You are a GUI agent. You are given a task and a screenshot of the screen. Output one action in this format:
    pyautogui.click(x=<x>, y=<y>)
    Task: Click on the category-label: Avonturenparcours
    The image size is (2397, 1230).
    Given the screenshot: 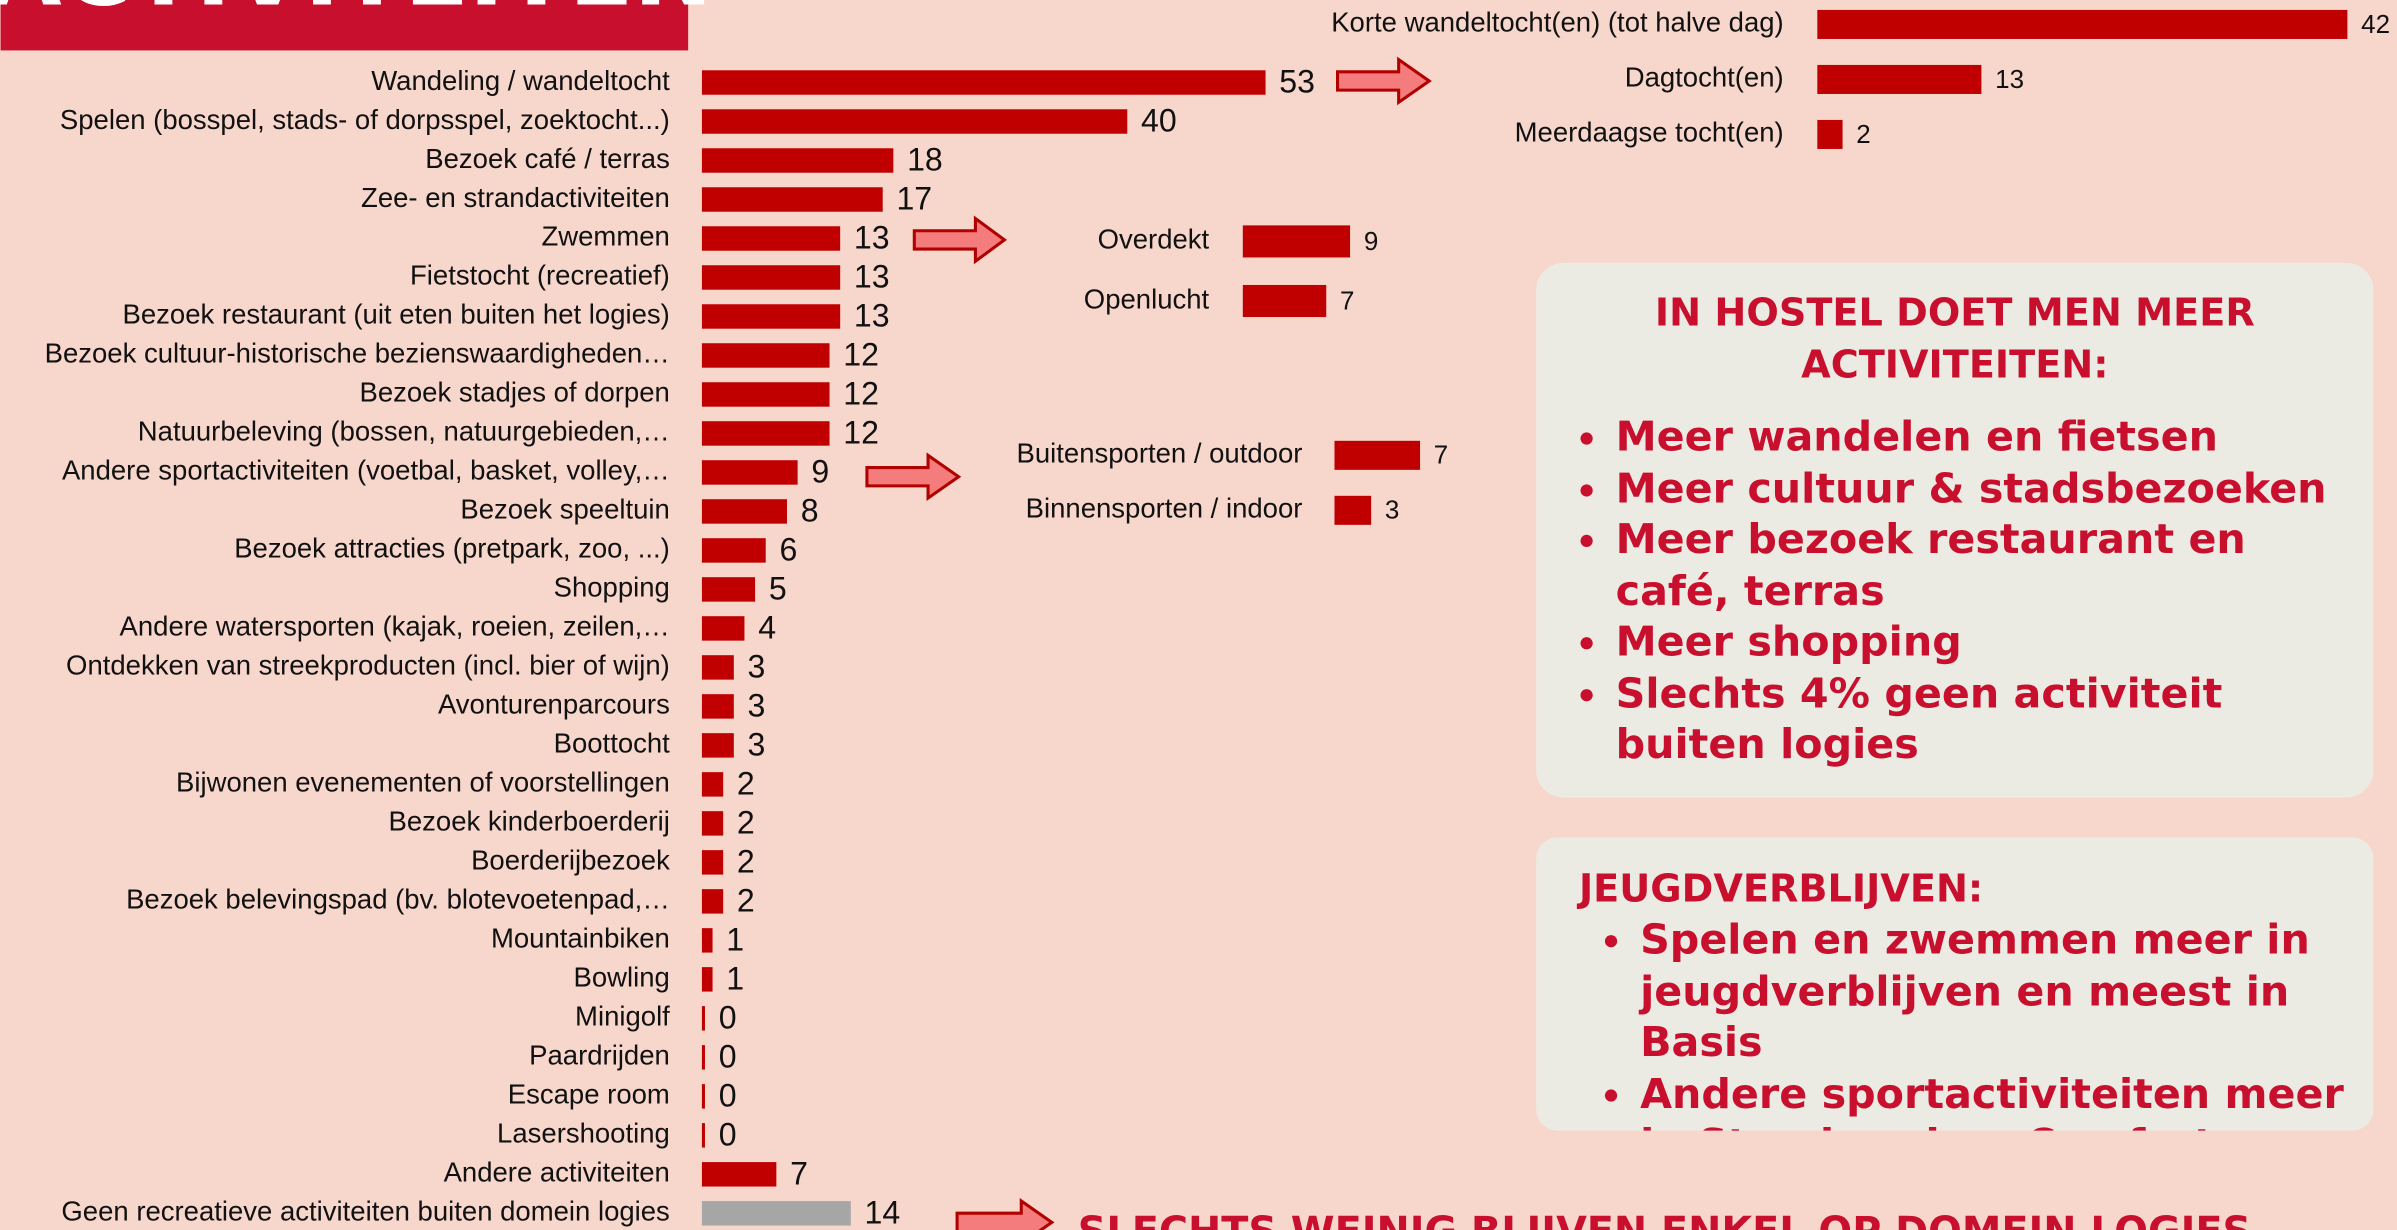 What is the action you would take?
    pyautogui.click(x=554, y=704)
    